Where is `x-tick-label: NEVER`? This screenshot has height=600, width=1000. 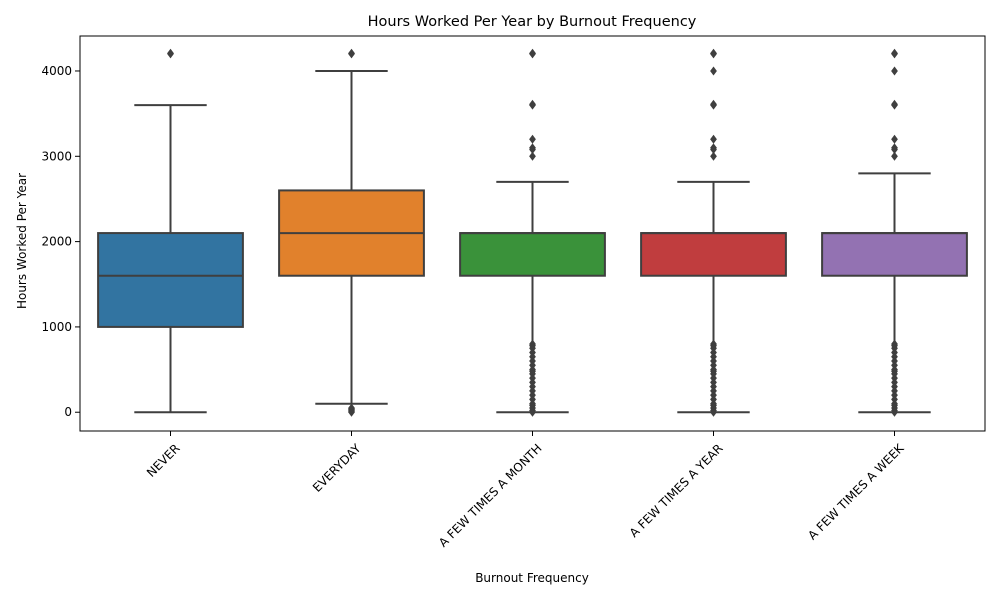 x-tick-label: NEVER is located at coordinates (163, 460).